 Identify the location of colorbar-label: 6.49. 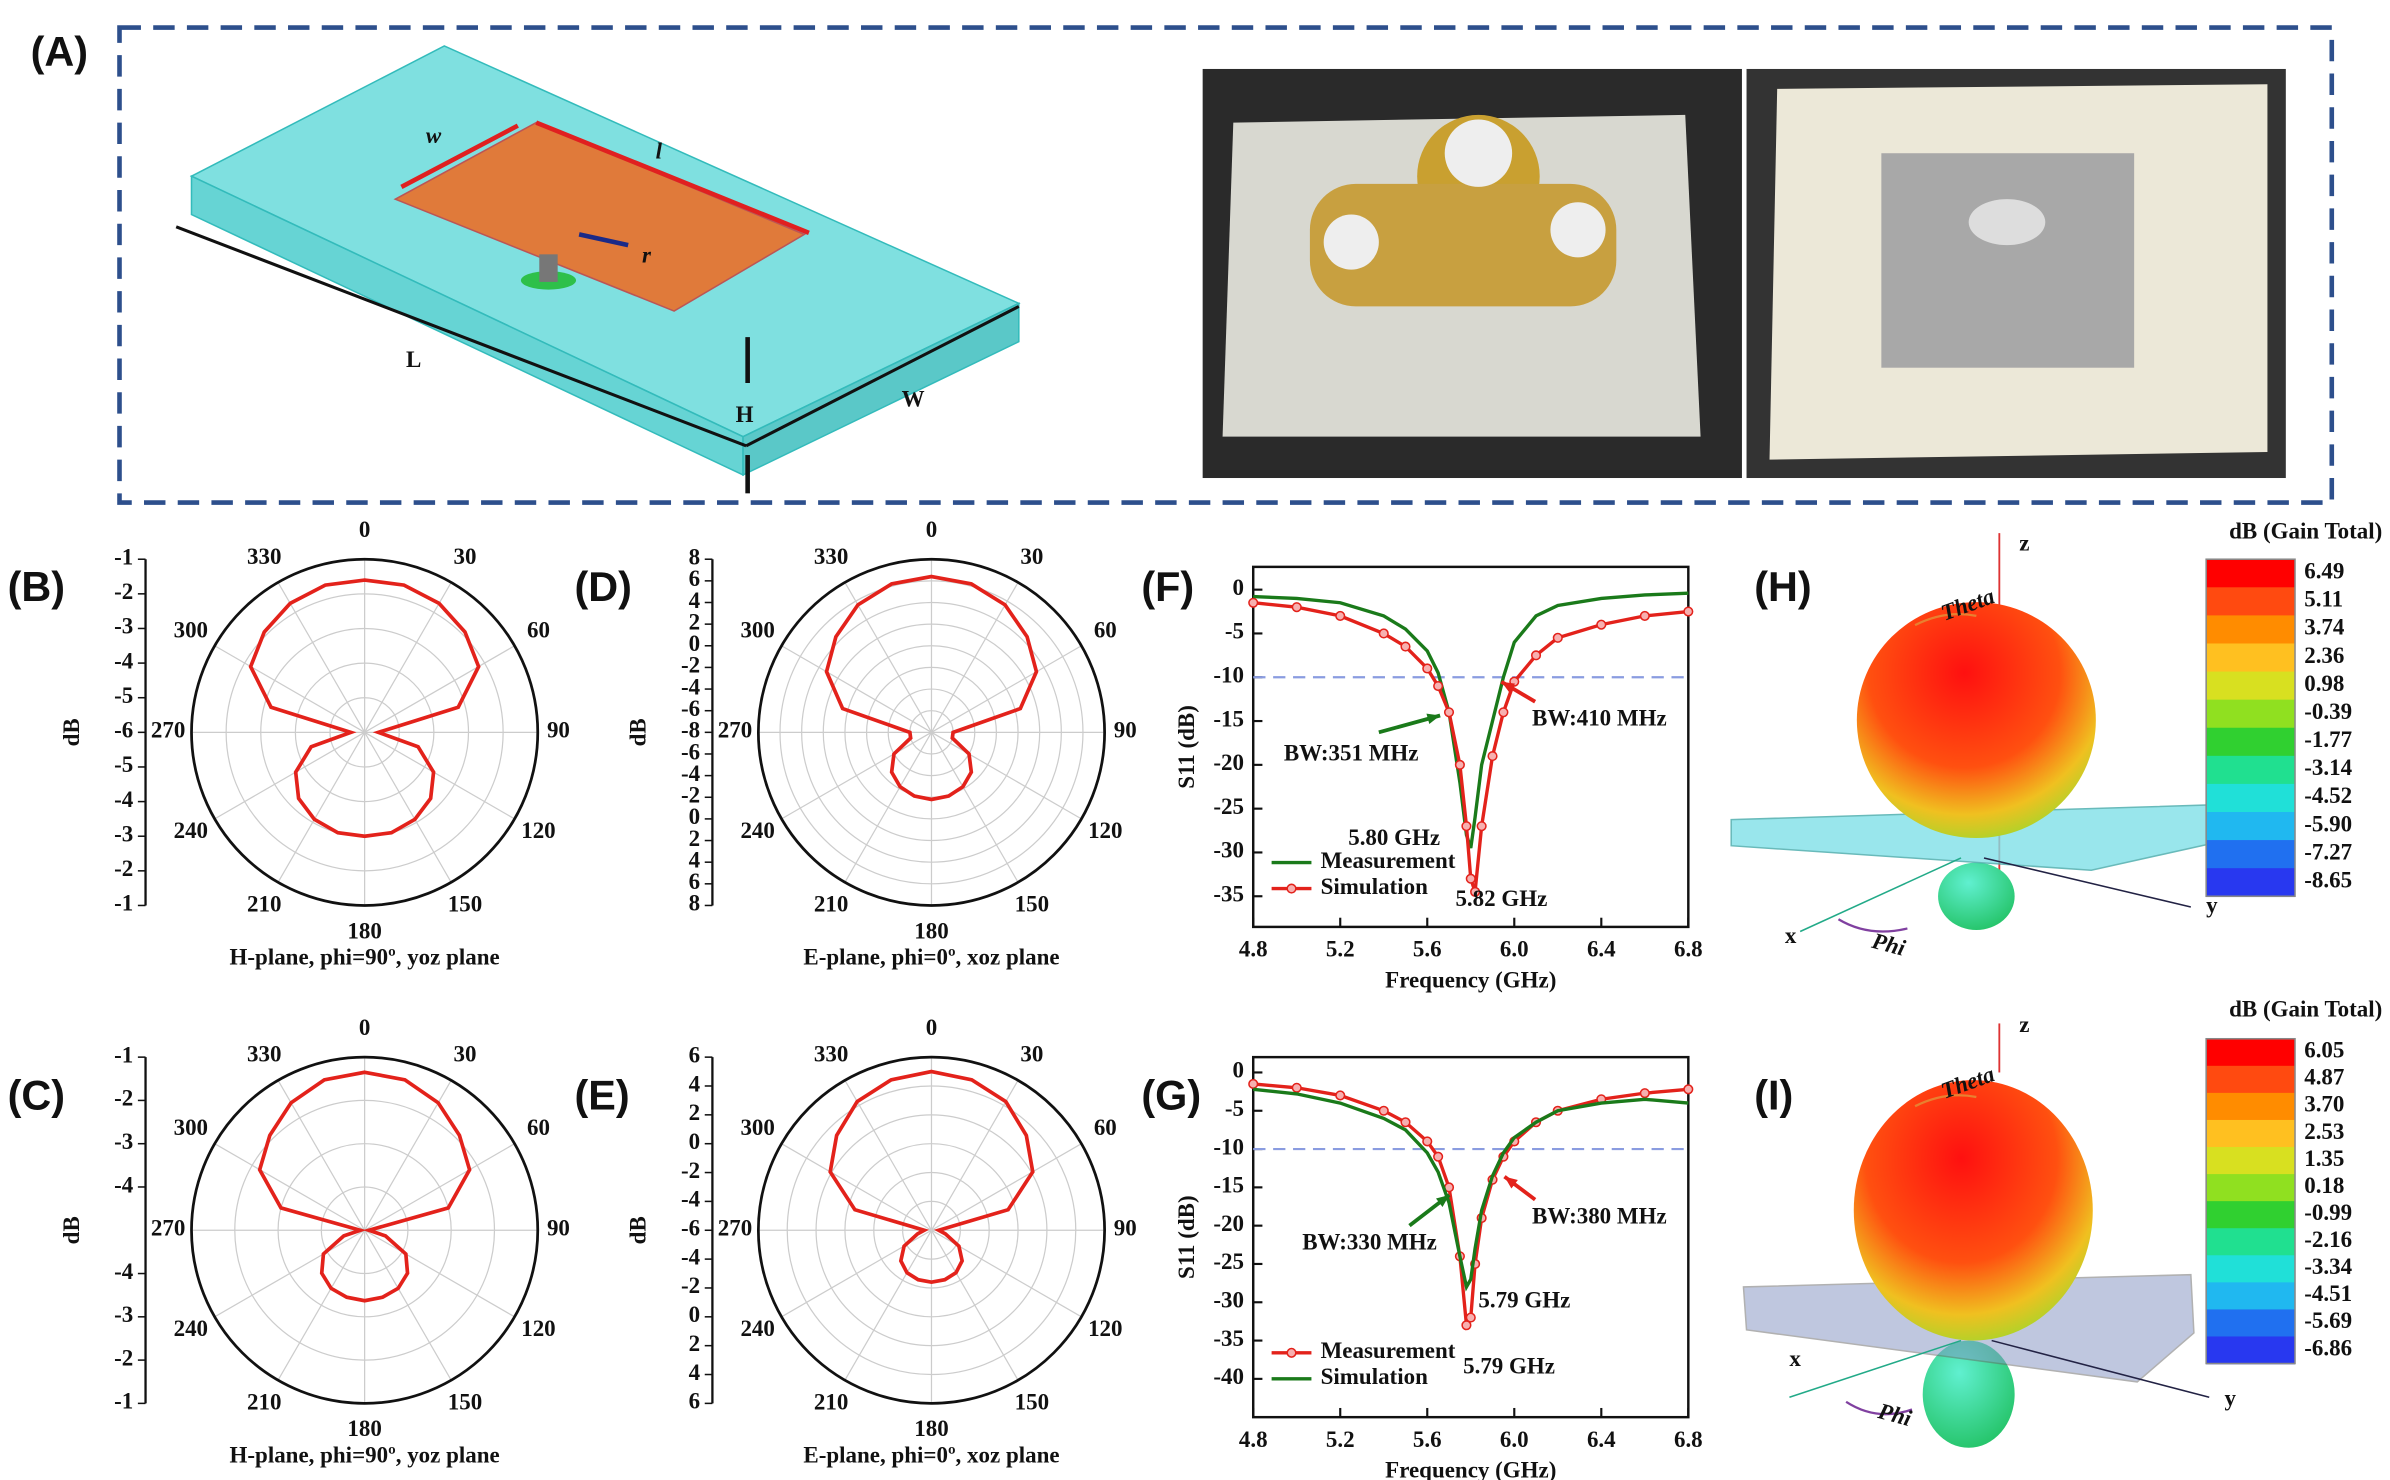
(2324, 571).